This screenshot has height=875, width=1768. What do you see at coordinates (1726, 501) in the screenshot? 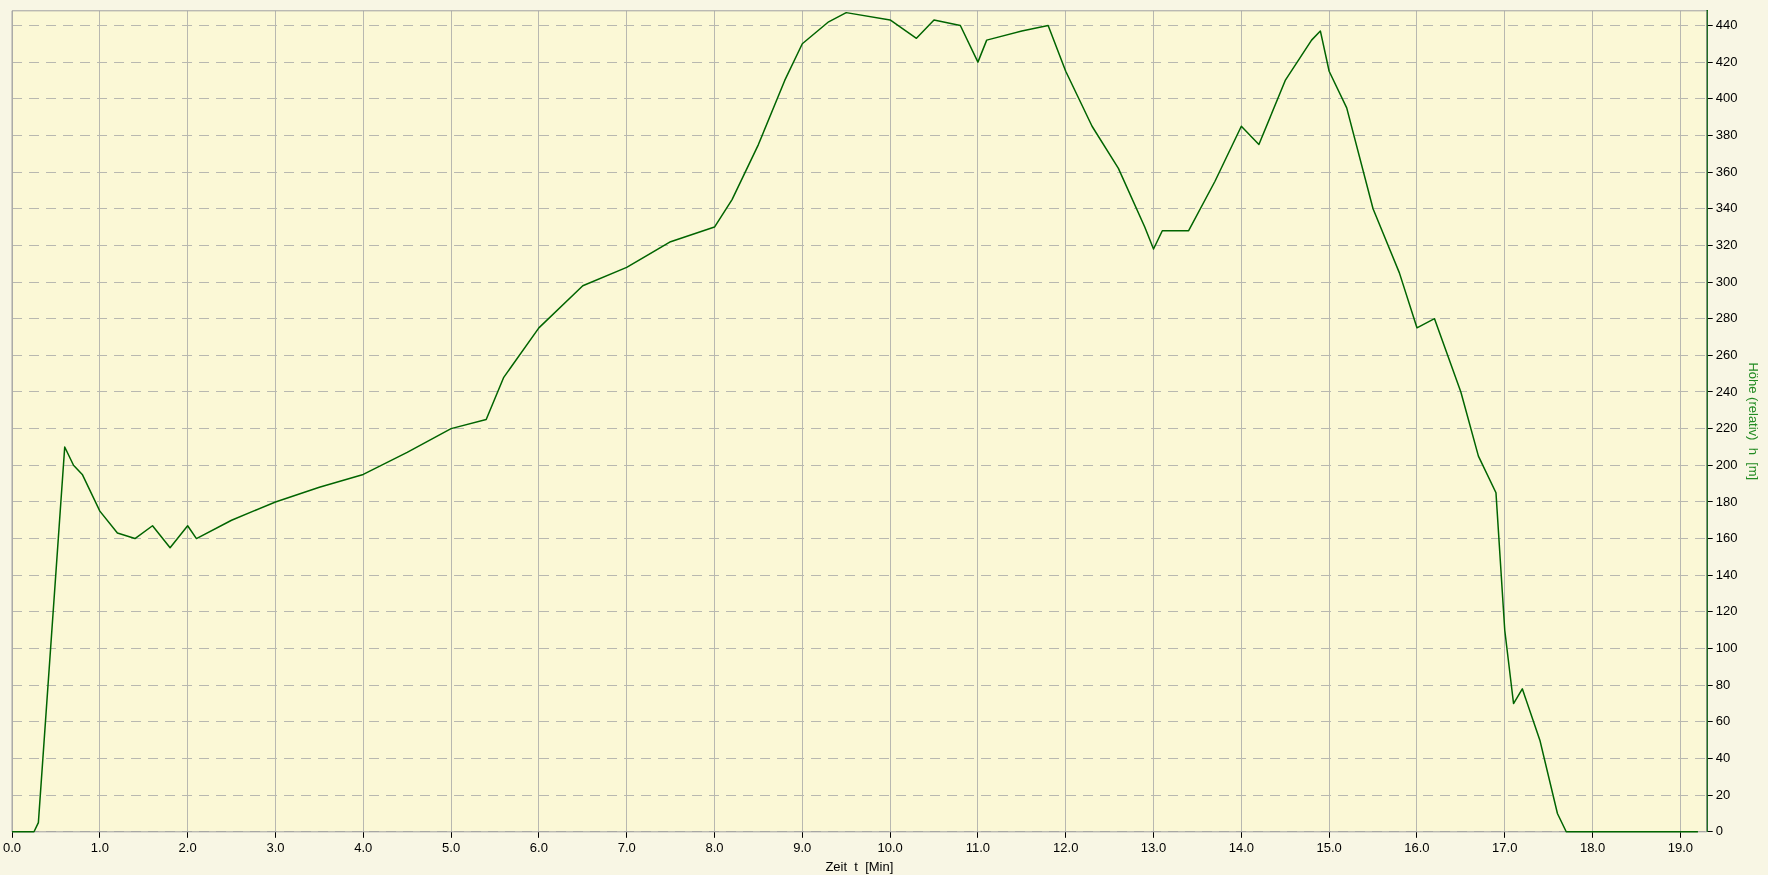
I see `y-tick-label: 180` at bounding box center [1726, 501].